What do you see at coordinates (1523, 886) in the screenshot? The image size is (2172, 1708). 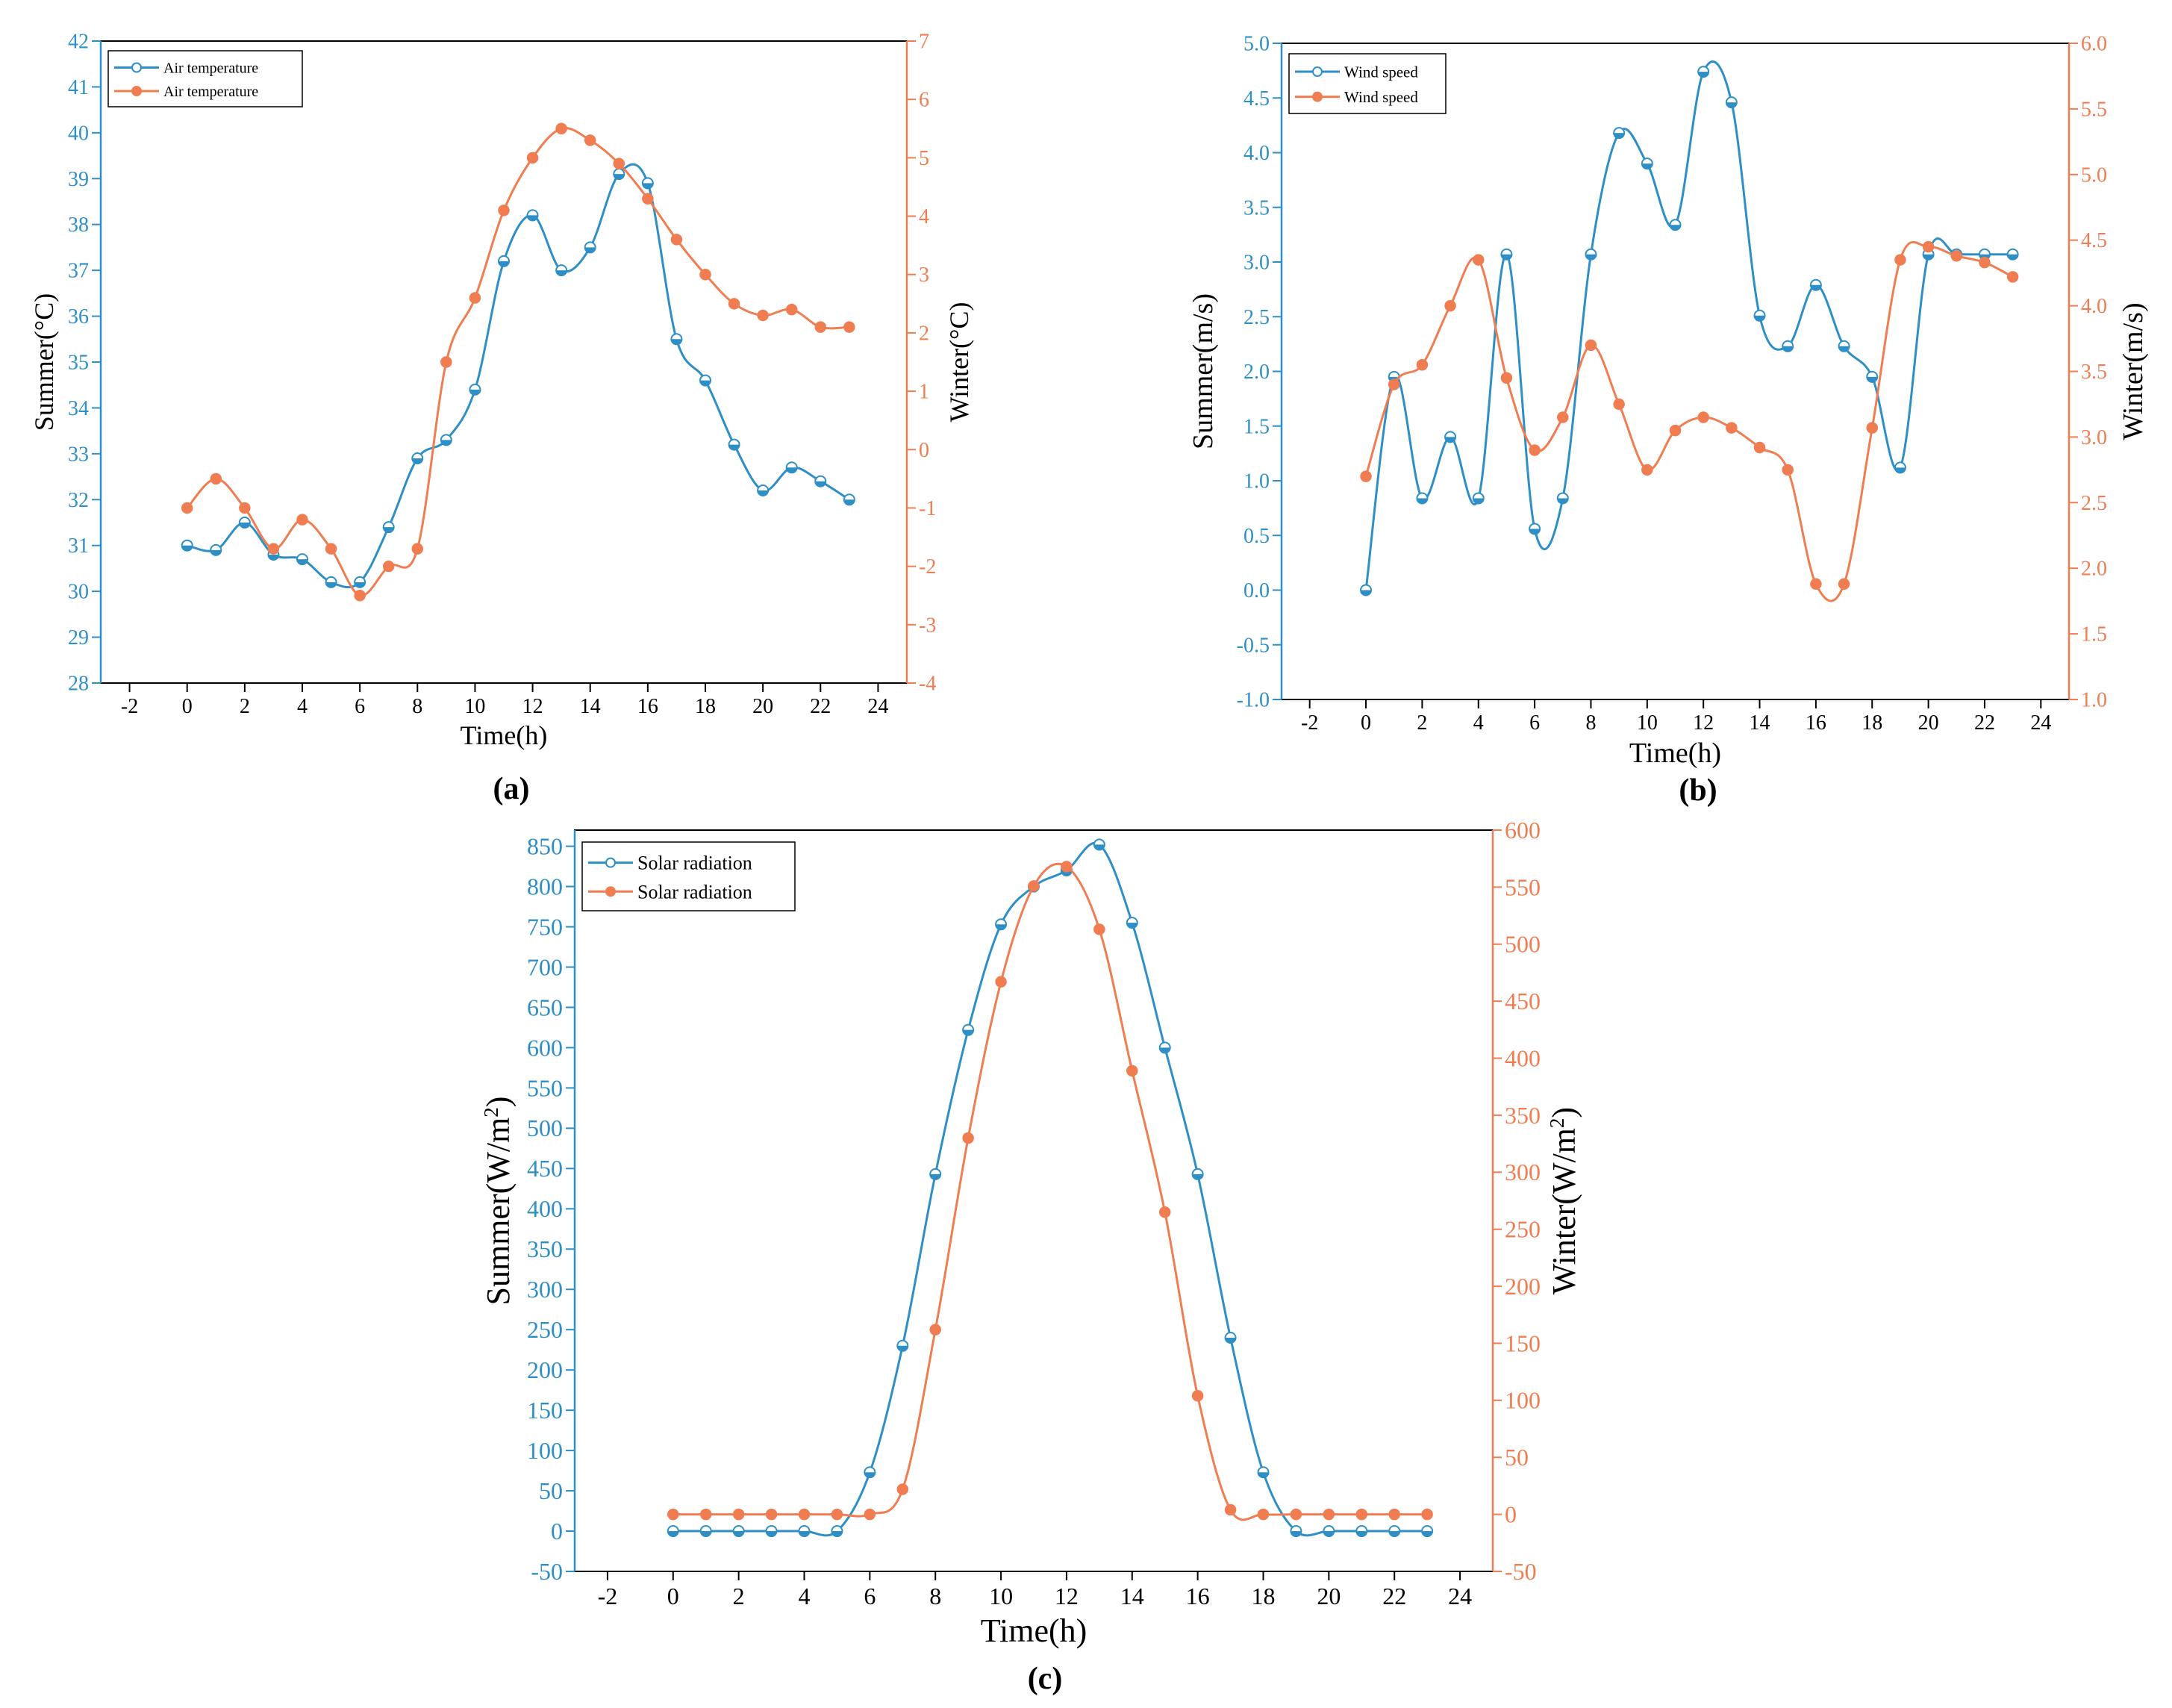 I see `y-right-tick-label: 550` at bounding box center [1523, 886].